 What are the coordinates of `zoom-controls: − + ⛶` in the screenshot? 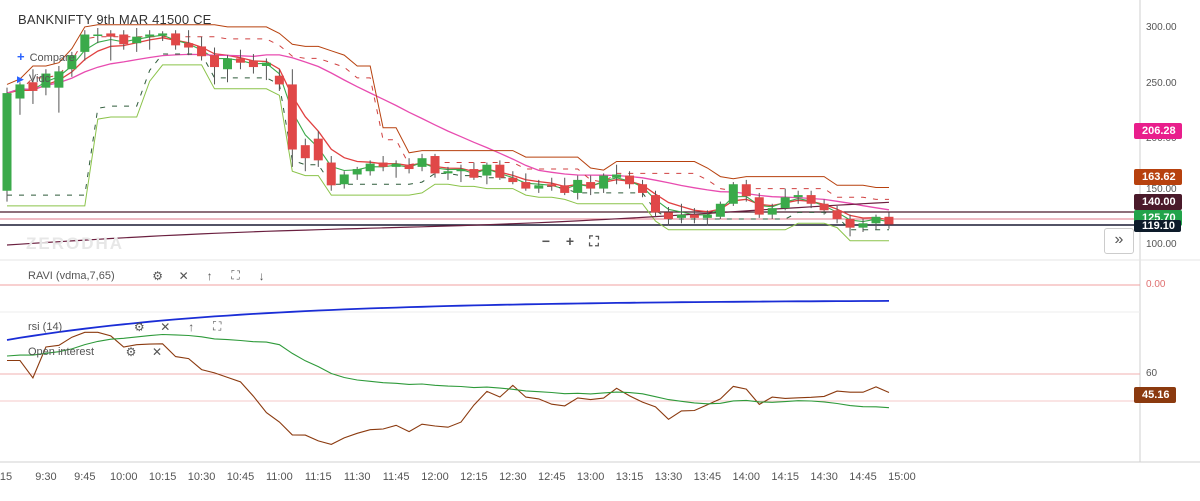 It's located at (570, 241).